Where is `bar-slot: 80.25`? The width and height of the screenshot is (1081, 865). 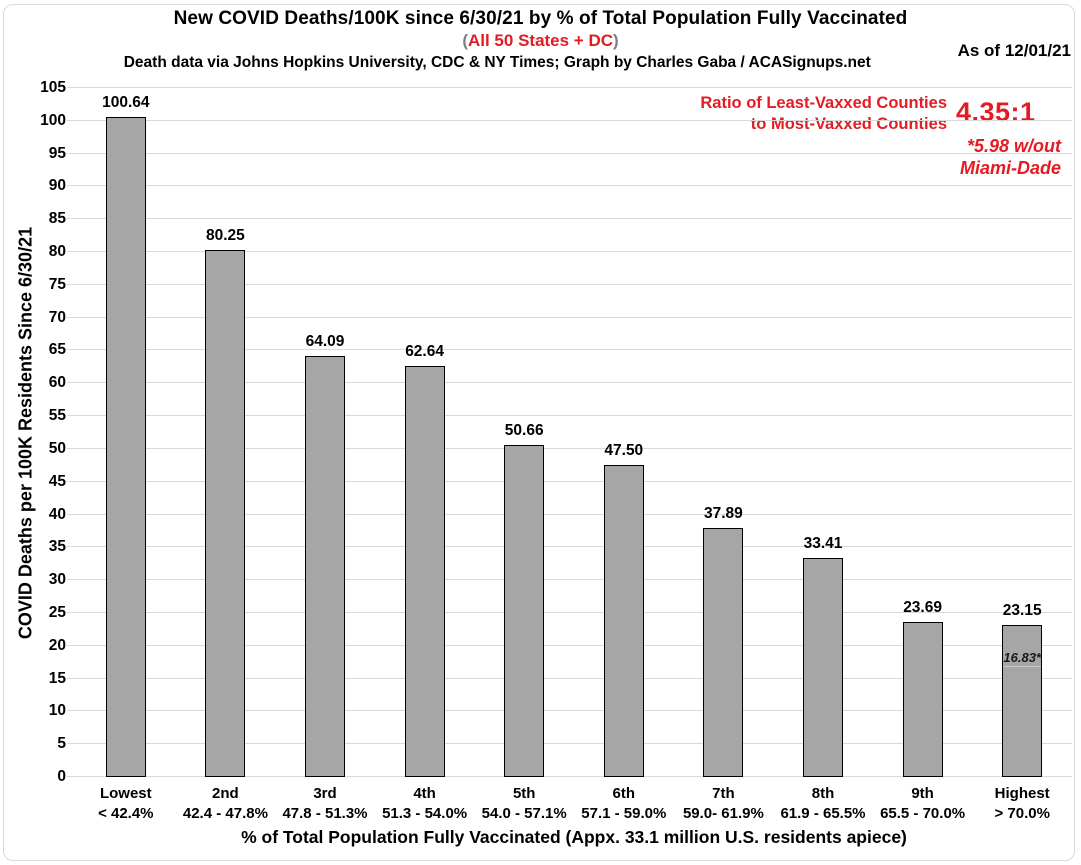 bar-slot: 80.25 is located at coordinates (226, 432).